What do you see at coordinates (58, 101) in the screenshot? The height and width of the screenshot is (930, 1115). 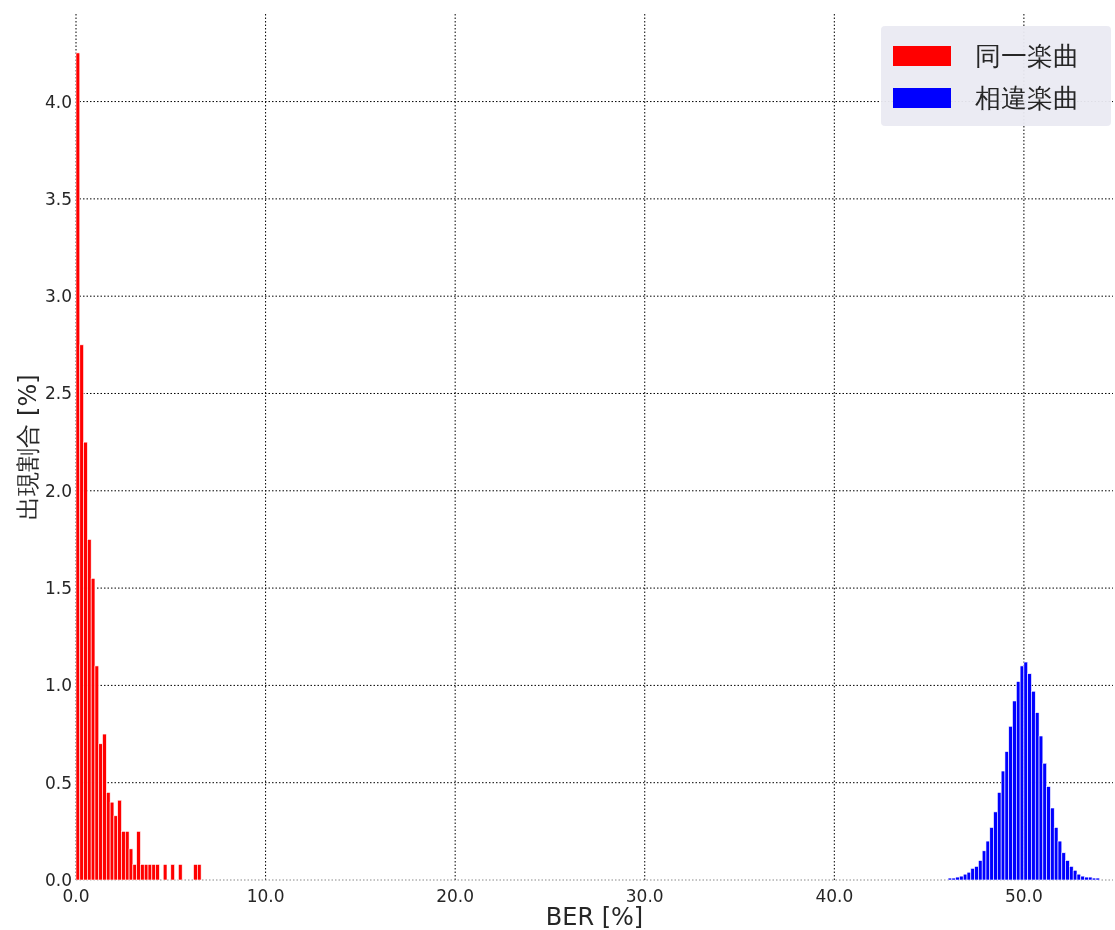 I see `y-tick-label: 4.0` at bounding box center [58, 101].